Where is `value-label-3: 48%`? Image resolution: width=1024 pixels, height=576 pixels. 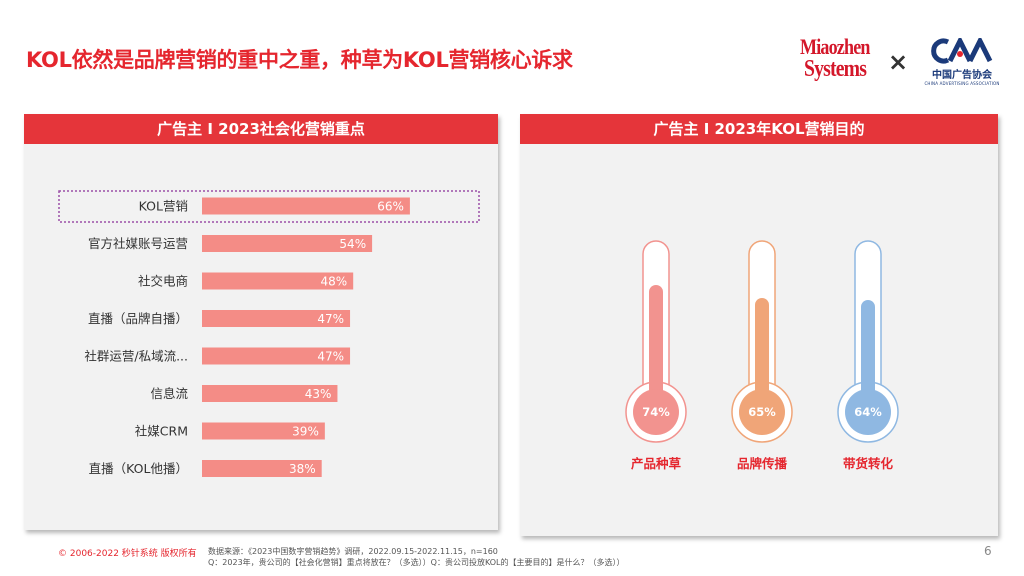
value-label-3: 48% is located at coordinates (334, 282).